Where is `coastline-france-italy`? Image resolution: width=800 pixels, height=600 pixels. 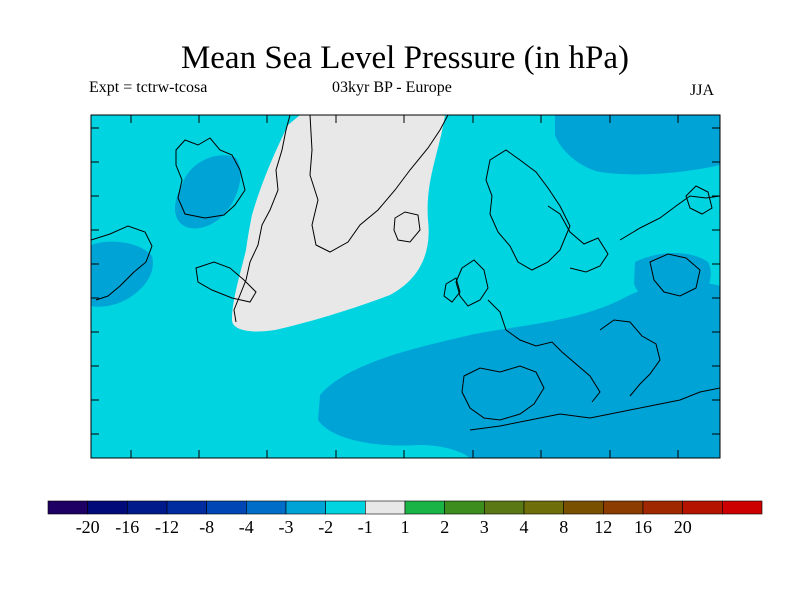
coastline-france-italy is located at coordinates (544, 351).